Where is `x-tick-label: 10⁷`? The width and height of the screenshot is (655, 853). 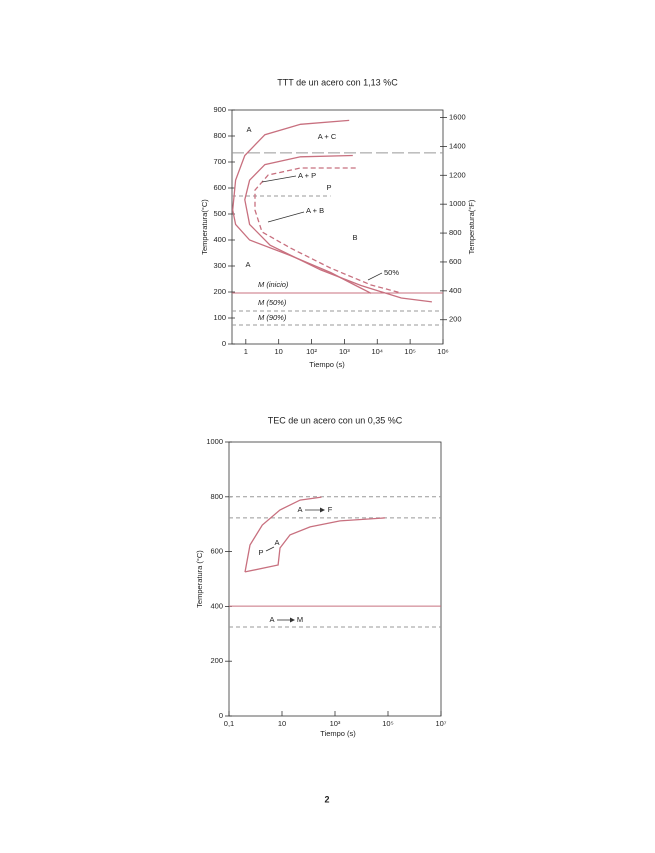 x-tick-label: 10⁷ is located at coordinates (440, 723).